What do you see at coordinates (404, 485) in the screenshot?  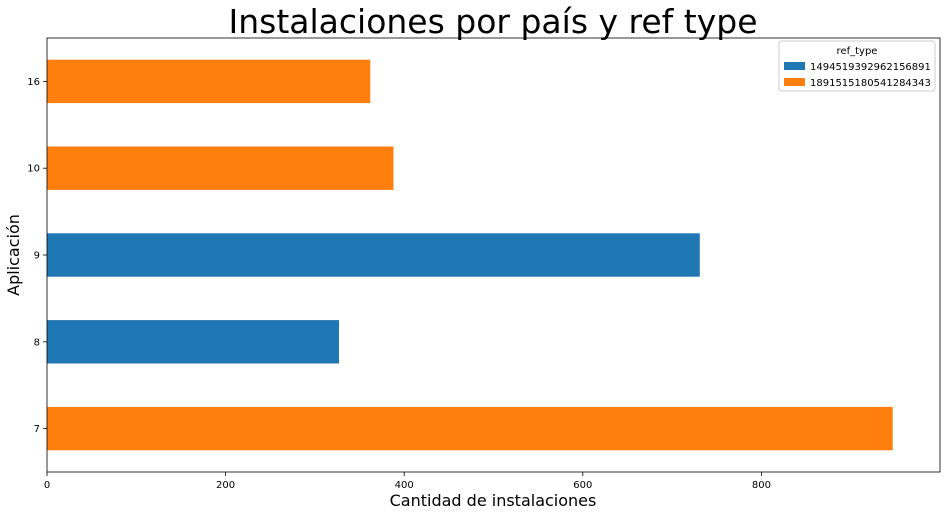 I see `x-tick-label: 400` at bounding box center [404, 485].